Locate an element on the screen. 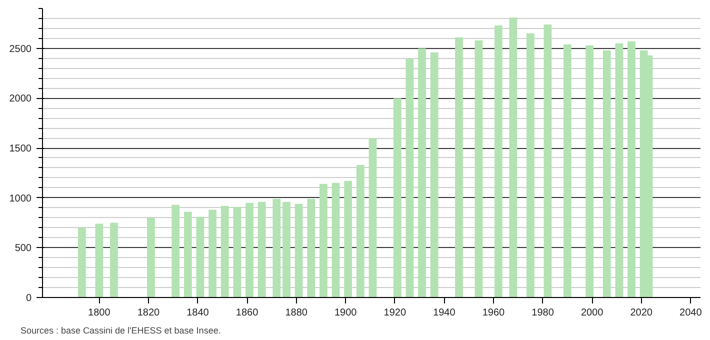 Image resolution: width=710 pixels, height=340 pixels. y-tick-label: 1000 is located at coordinates (20, 198).